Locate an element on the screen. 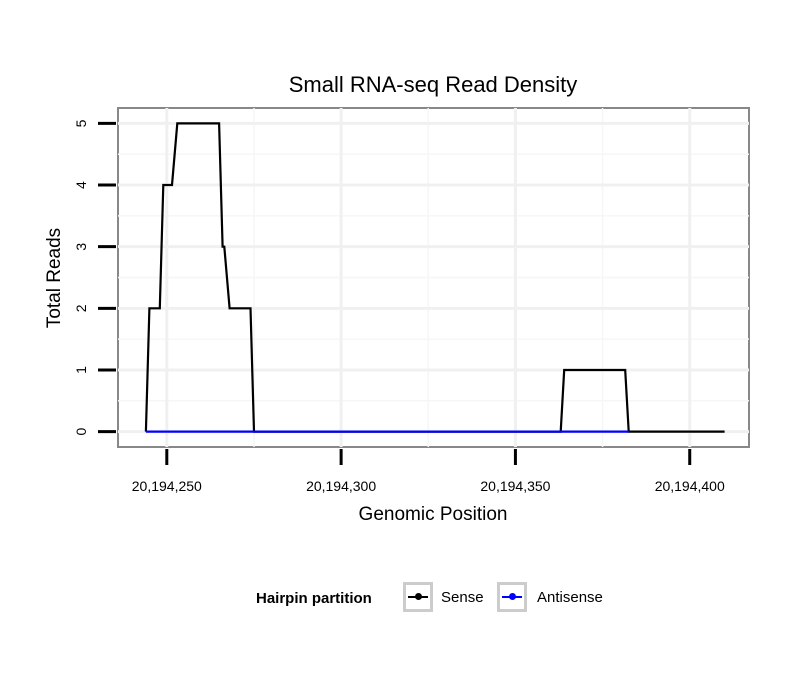 This screenshot has height=690, width=810. legend-label-antisense: Antisense is located at coordinates (570, 597).